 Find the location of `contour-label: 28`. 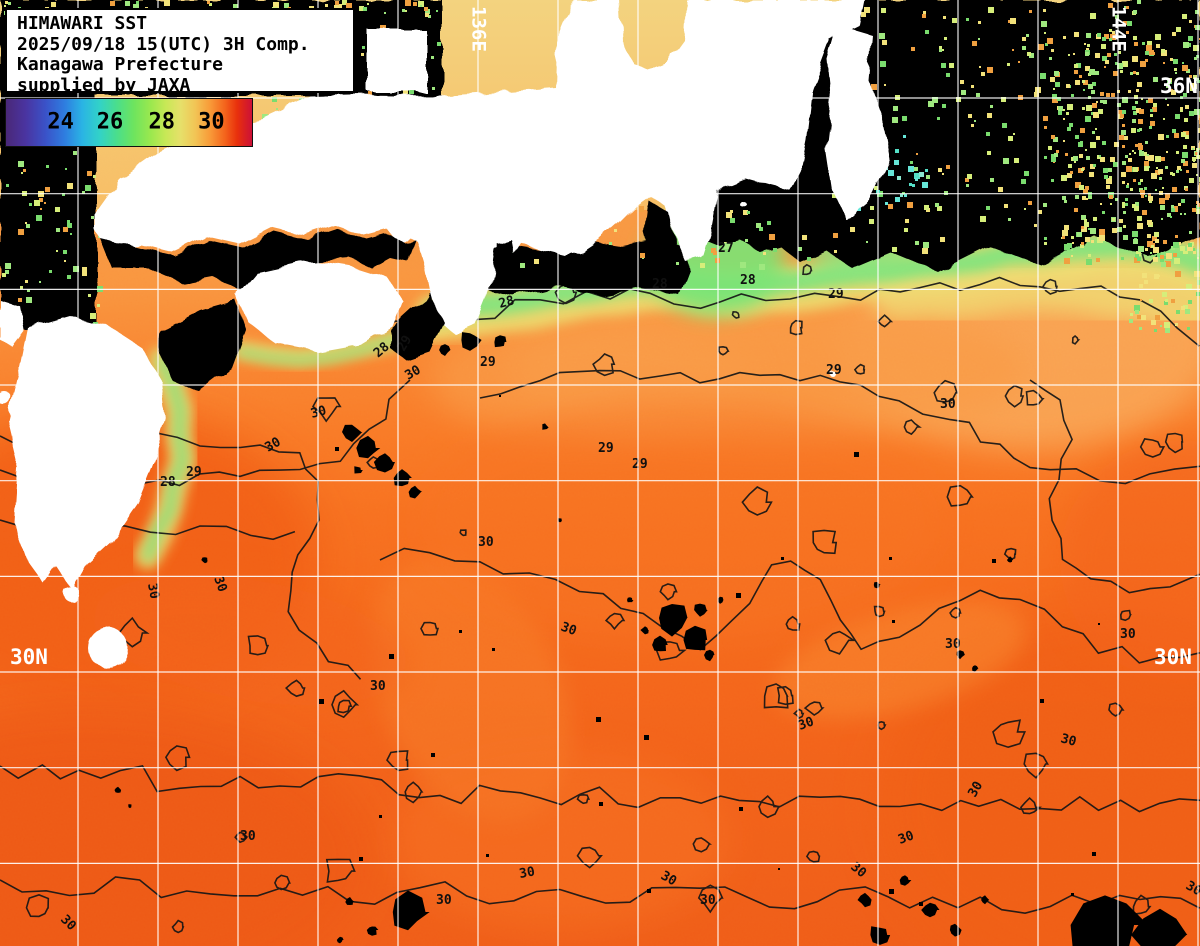

contour-label: 28 is located at coordinates (168, 482).